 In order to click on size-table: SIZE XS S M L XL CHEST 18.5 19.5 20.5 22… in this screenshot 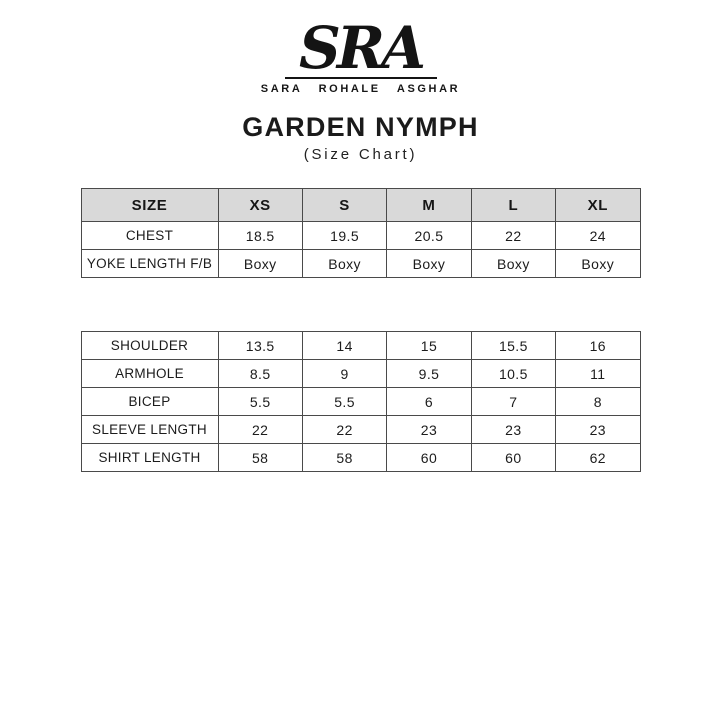, I will do `click(360, 233)`.